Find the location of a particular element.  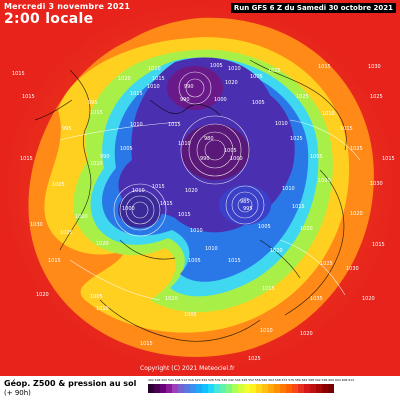

forecast-hour: (+ 90h) is located at coordinates (17, 393).